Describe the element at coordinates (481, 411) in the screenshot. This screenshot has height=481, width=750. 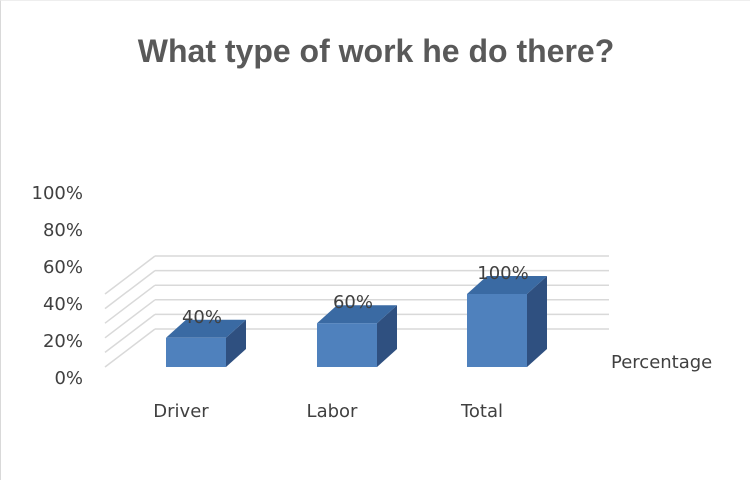
I see `x-tick-label: Total` at that location.